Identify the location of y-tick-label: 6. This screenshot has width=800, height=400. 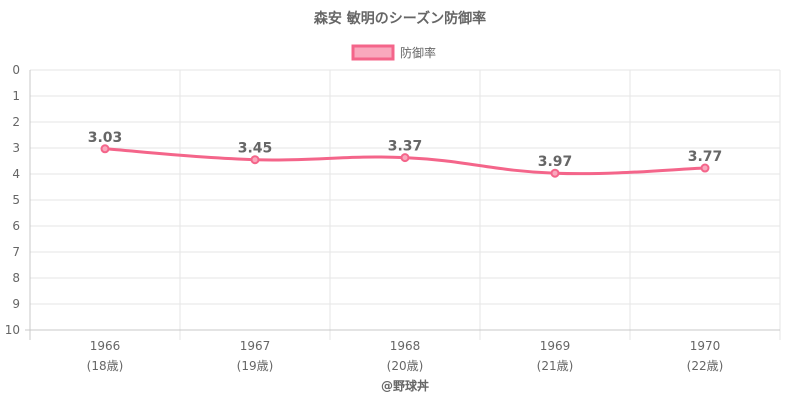
(16, 226).